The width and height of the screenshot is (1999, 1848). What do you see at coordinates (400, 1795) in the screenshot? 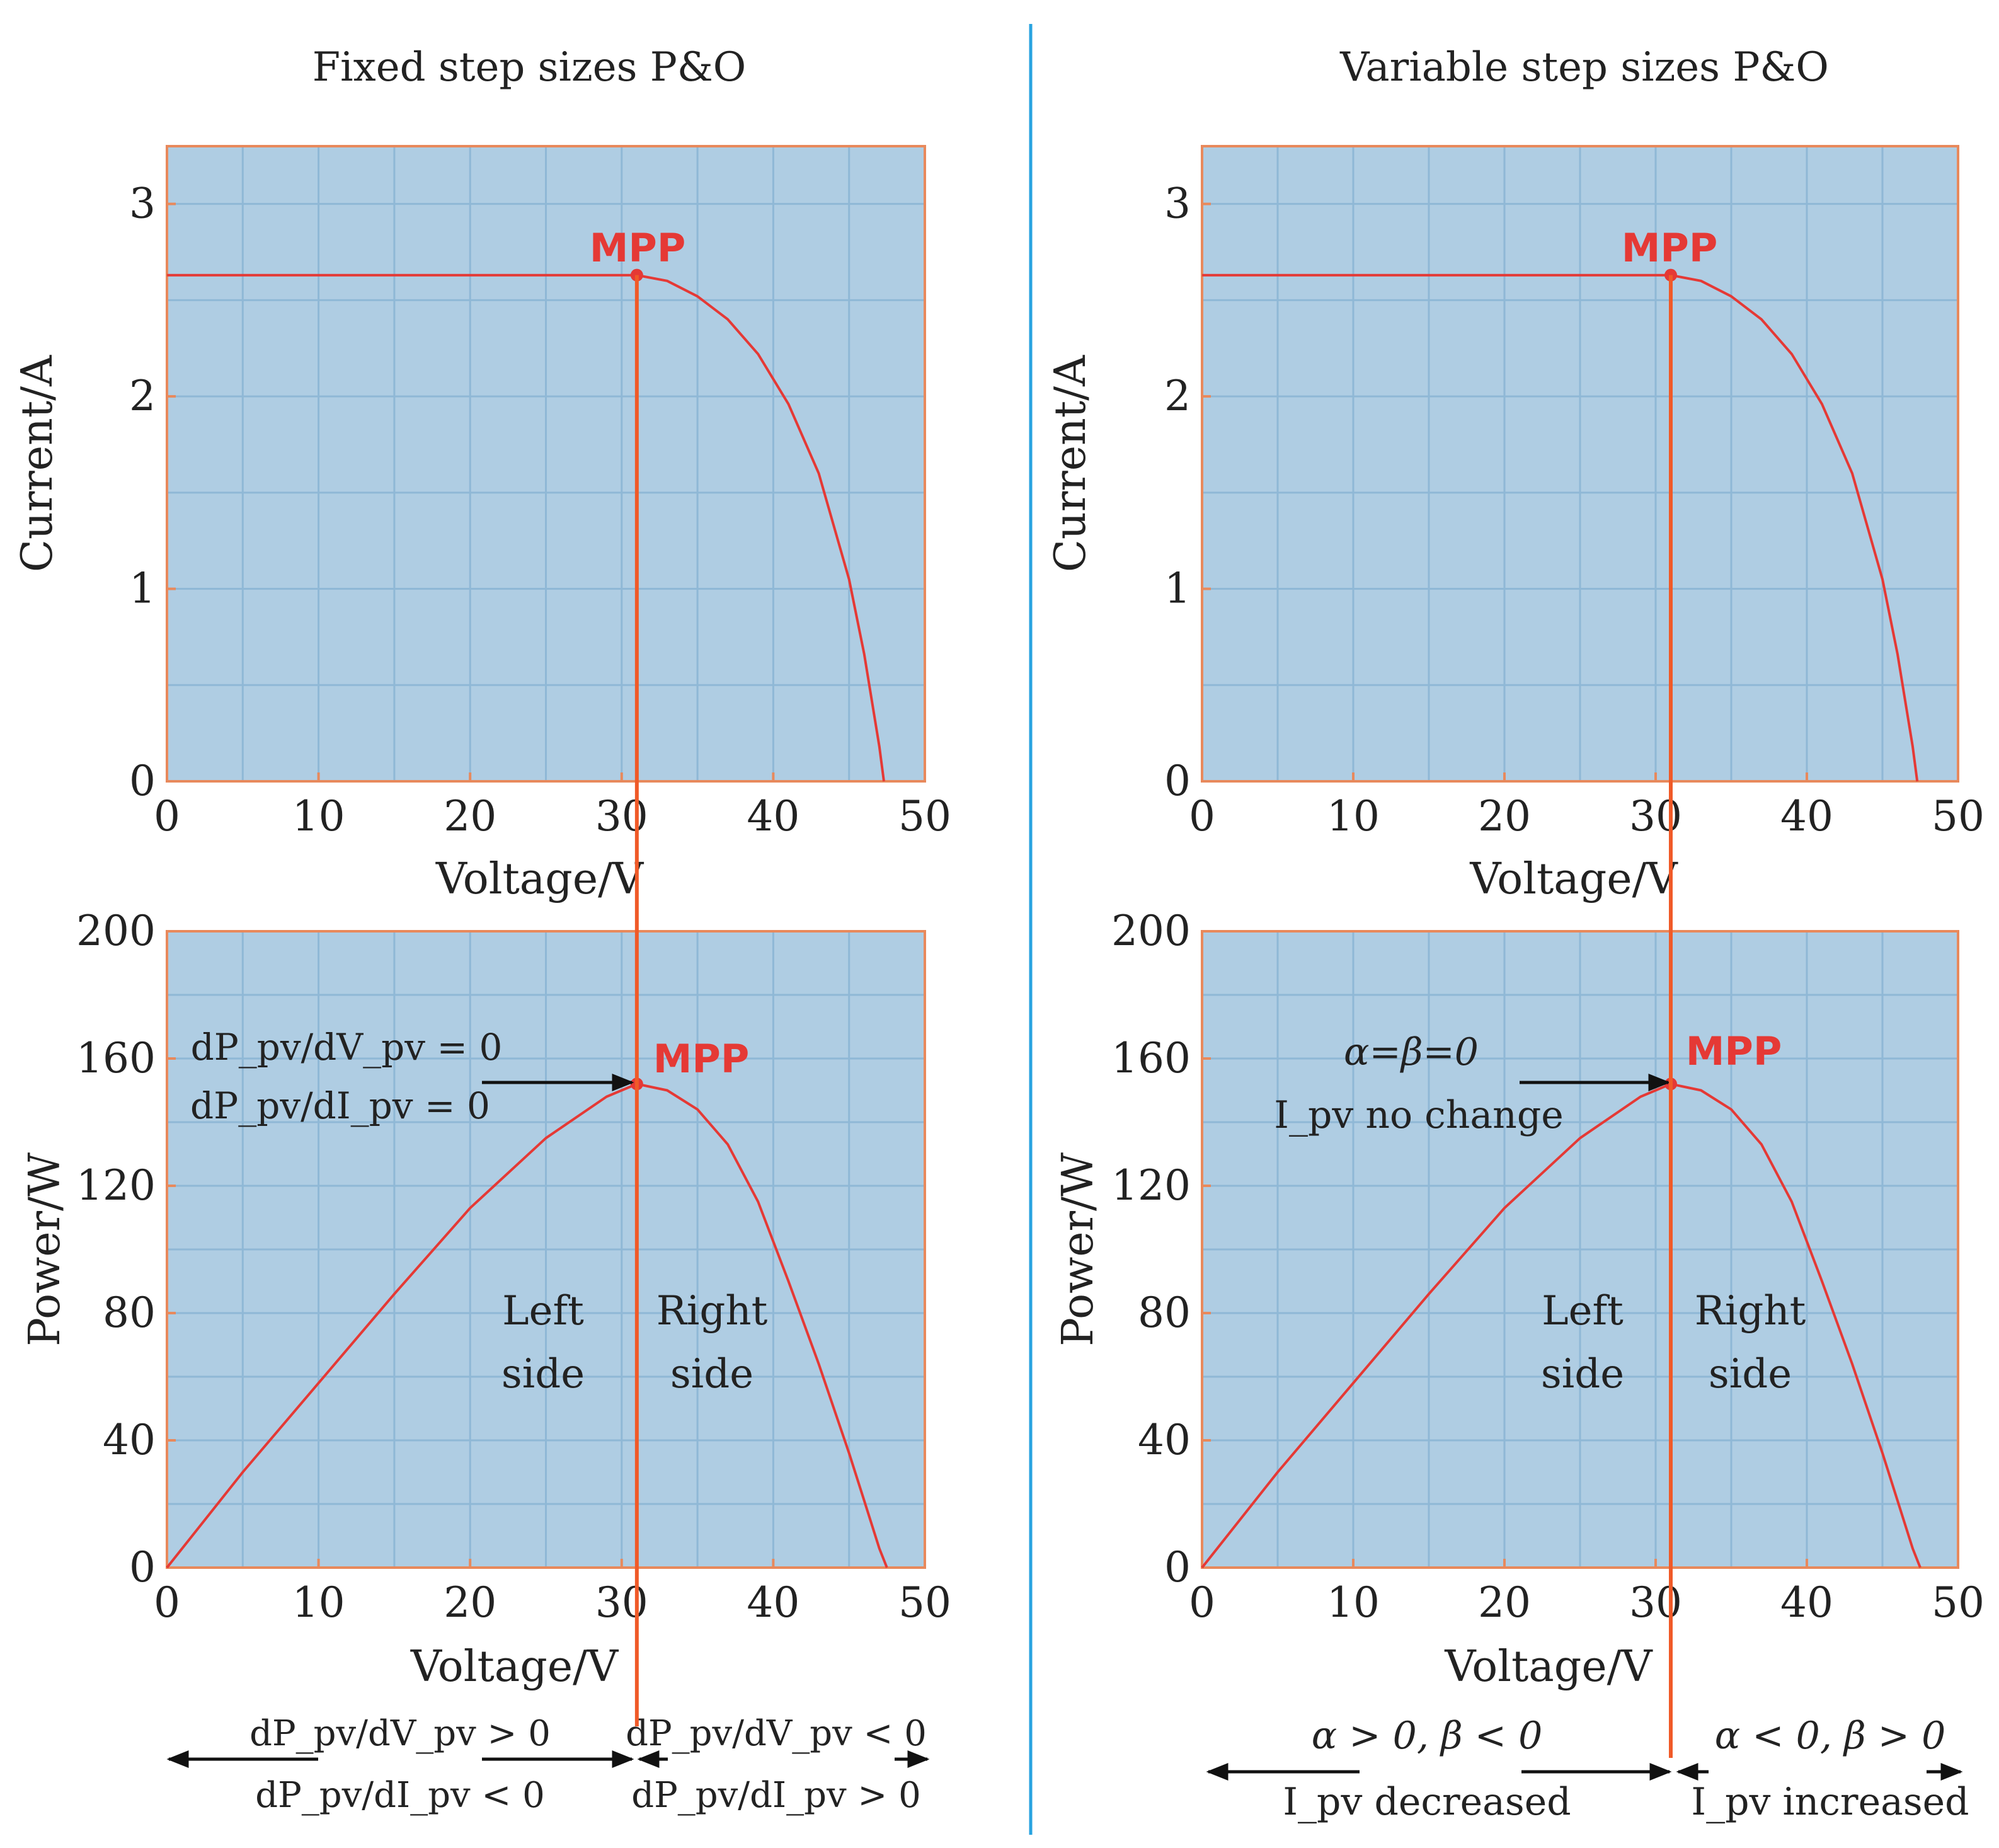
I see `bottom-left-cond2-fixed: dP_pv/dI_pv < 0` at bounding box center [400, 1795].